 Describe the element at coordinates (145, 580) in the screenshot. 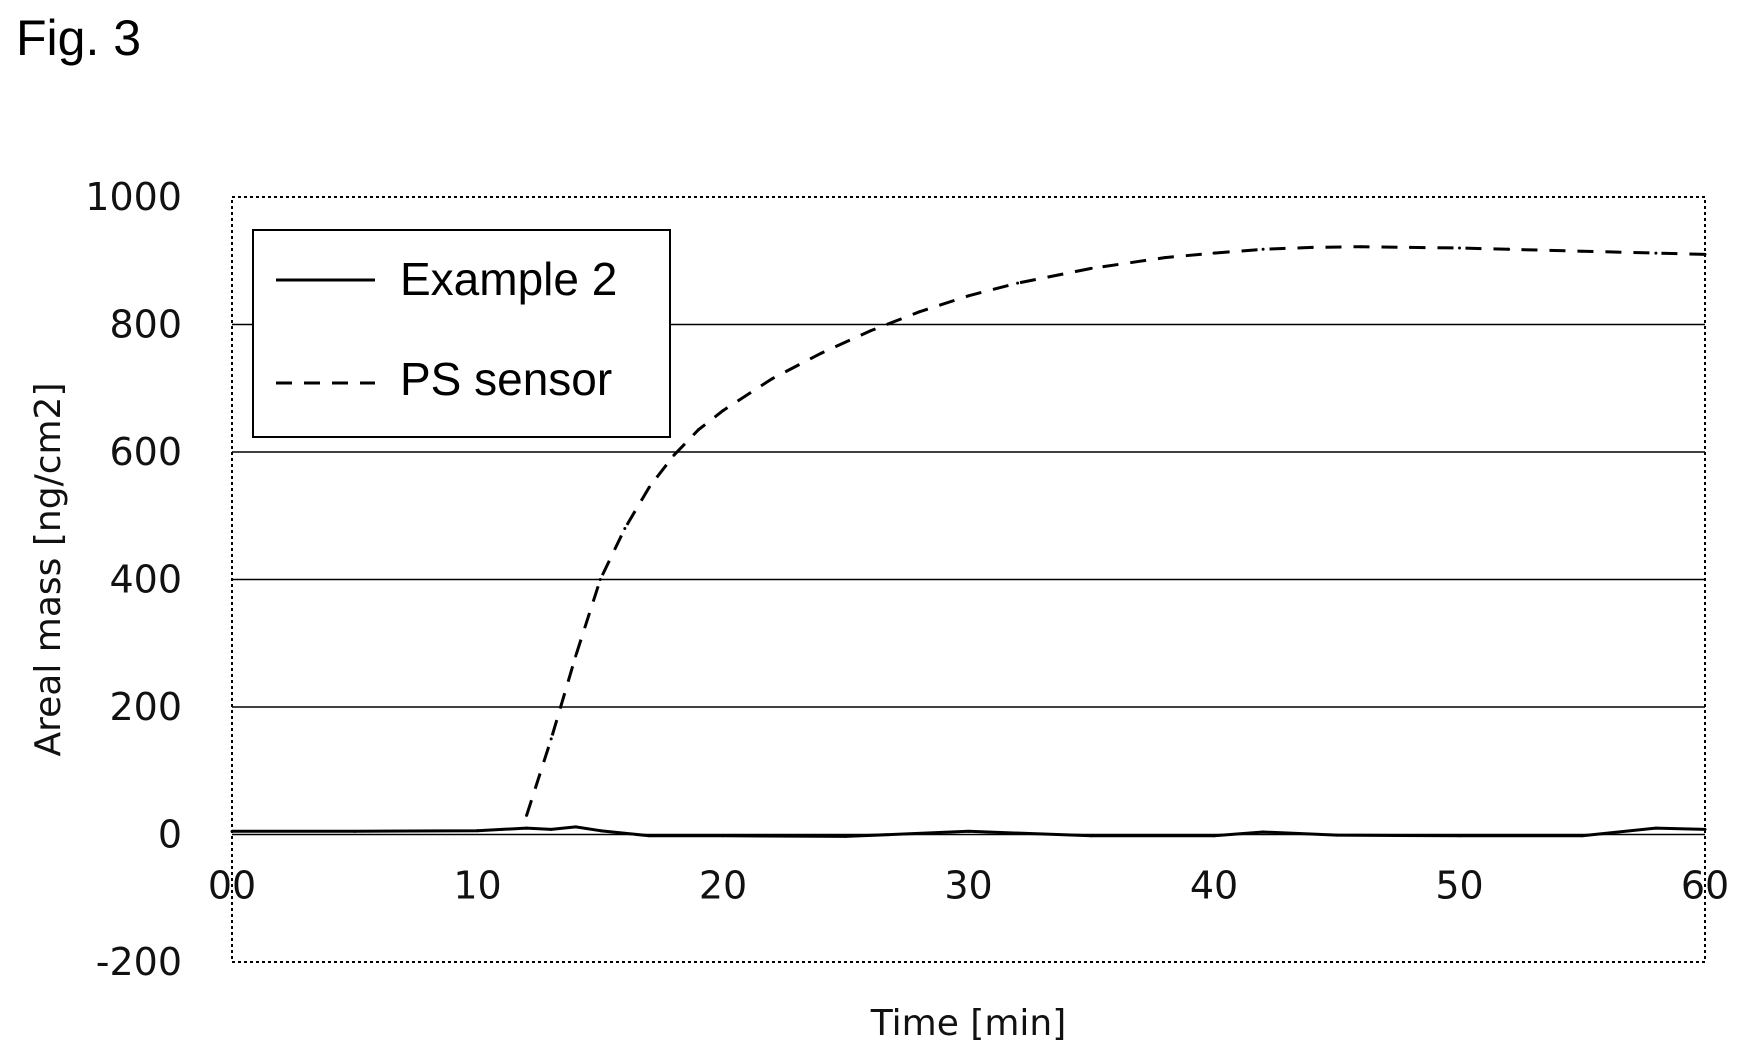

I see `y-tick-label: 400` at that location.